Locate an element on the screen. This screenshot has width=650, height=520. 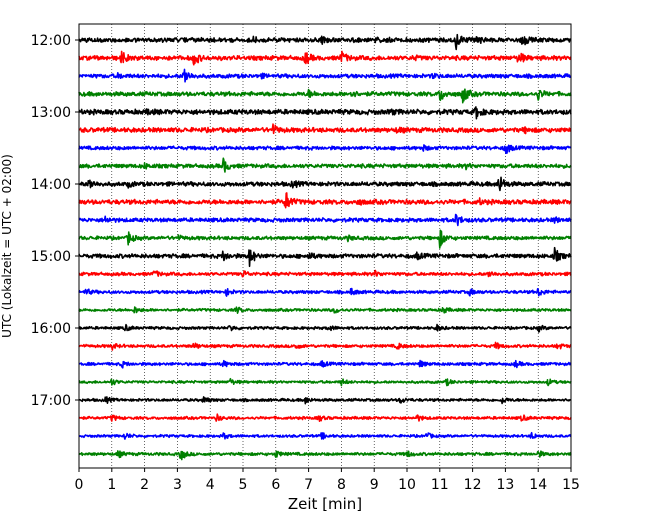
x-tick-label: 13 is located at coordinates (505, 485).